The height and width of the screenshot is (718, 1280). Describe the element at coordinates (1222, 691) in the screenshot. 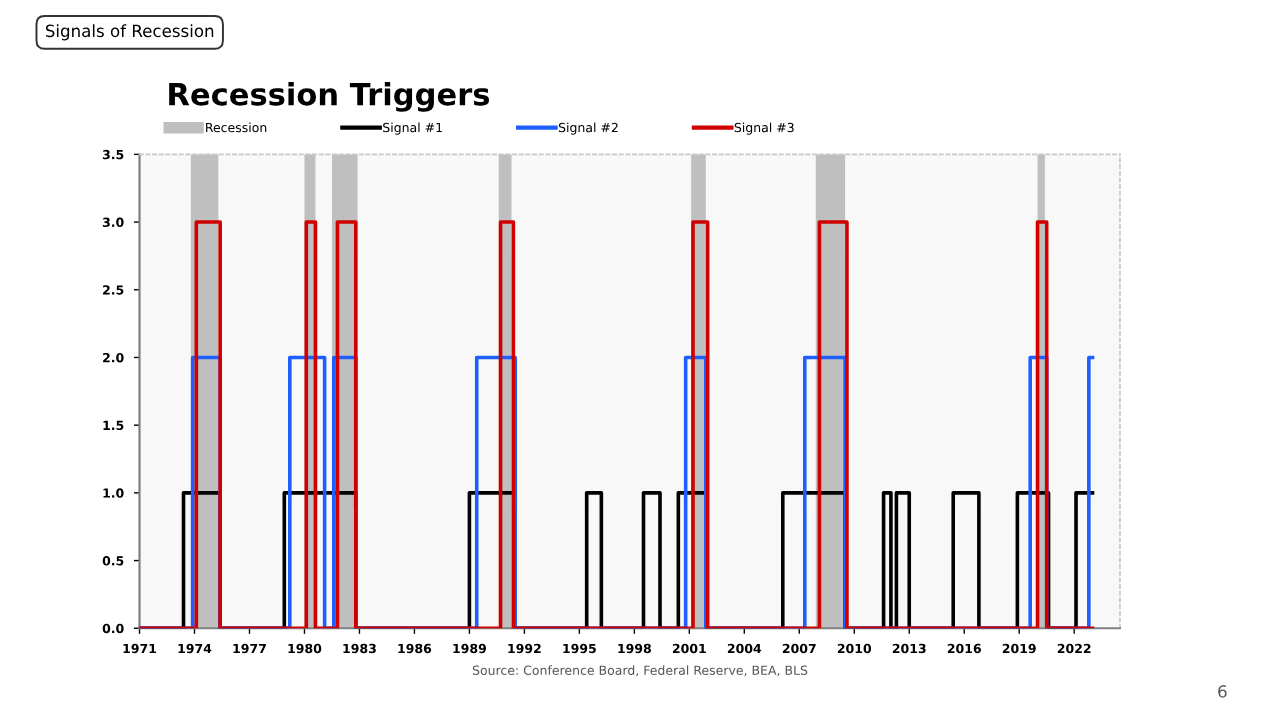

I see `text: 6` at that location.